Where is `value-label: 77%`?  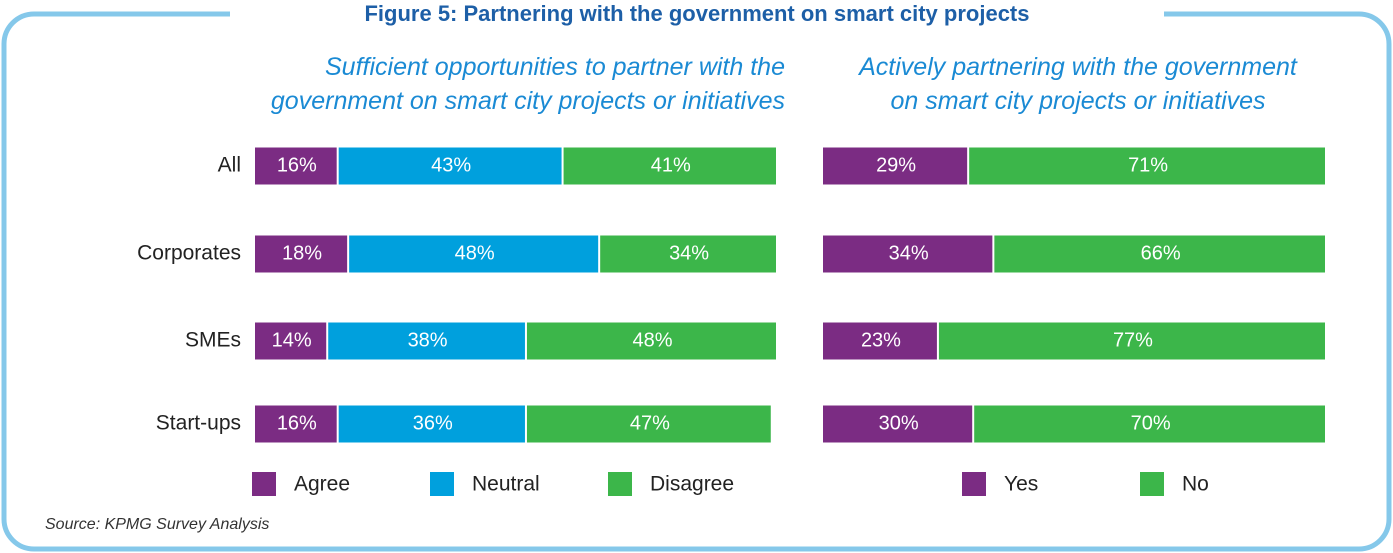 value-label: 77% is located at coordinates (1133, 340).